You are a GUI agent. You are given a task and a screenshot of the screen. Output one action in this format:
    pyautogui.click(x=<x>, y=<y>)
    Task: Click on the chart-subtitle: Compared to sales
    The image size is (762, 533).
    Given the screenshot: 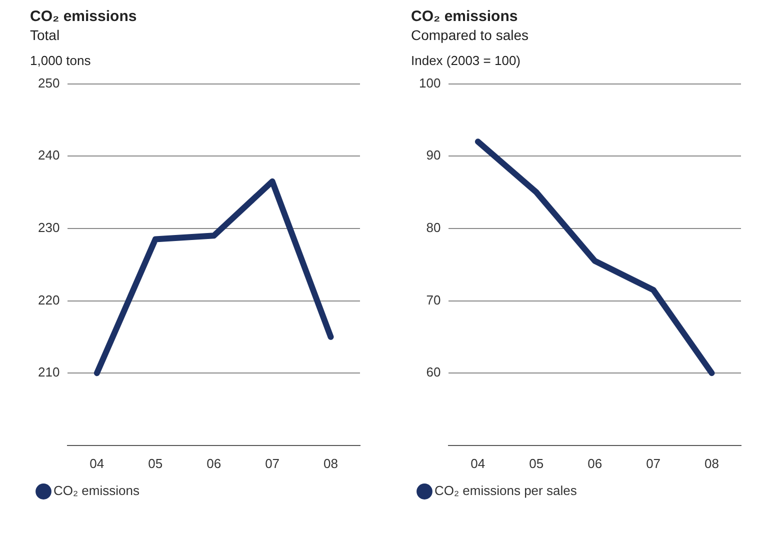 What is the action you would take?
    pyautogui.click(x=470, y=35)
    